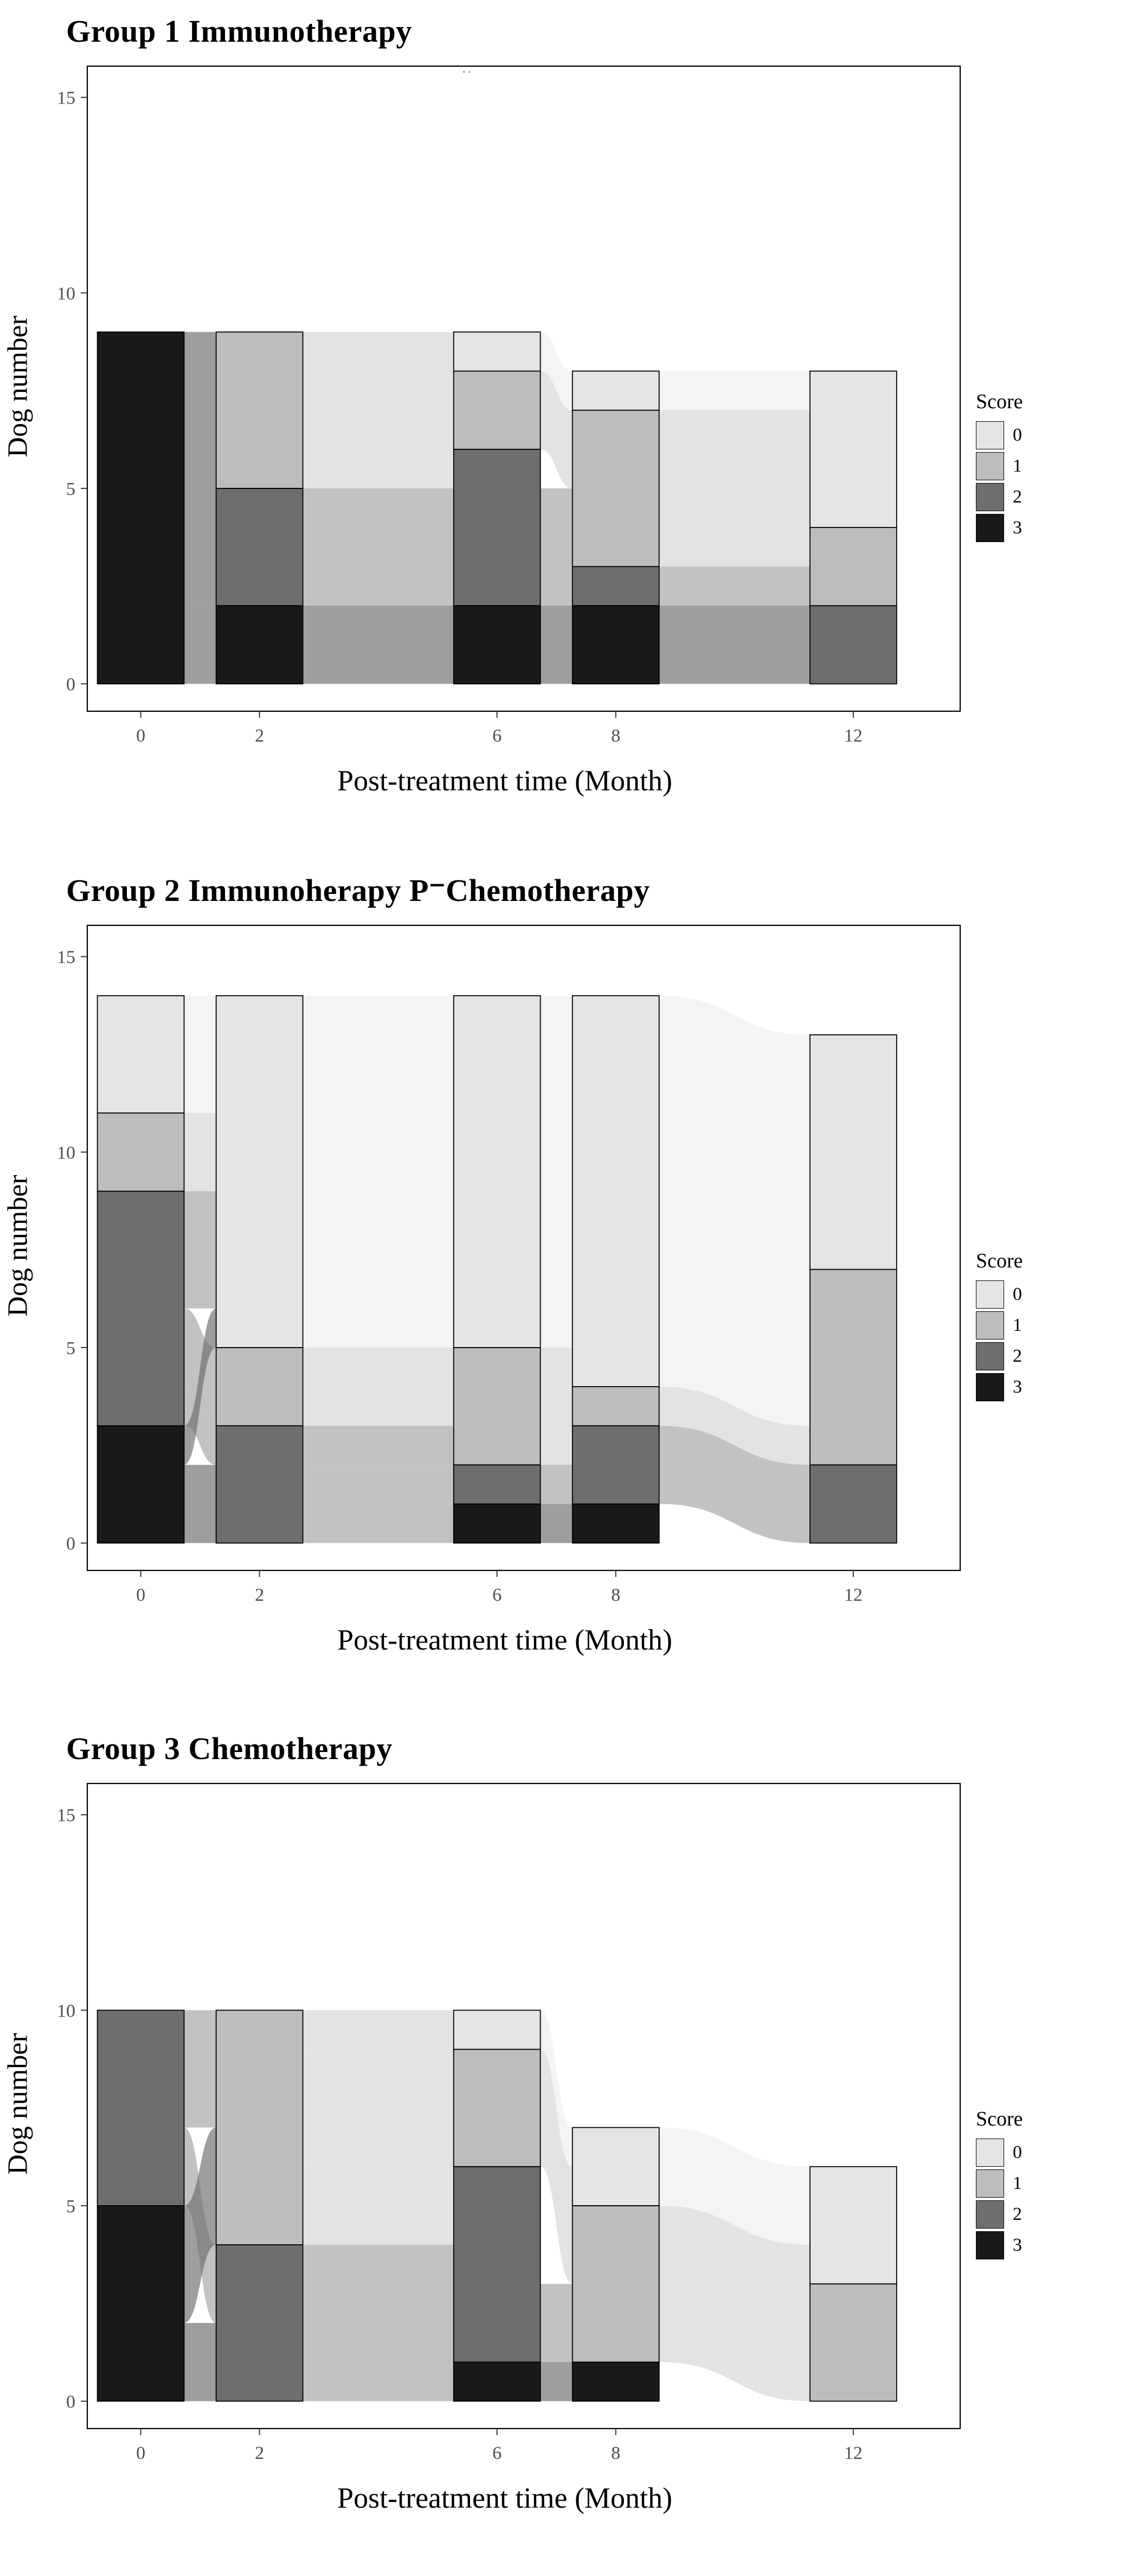 The image size is (1138, 2576). What do you see at coordinates (140, 1595) in the screenshot?
I see `x-tick-label: 0` at bounding box center [140, 1595].